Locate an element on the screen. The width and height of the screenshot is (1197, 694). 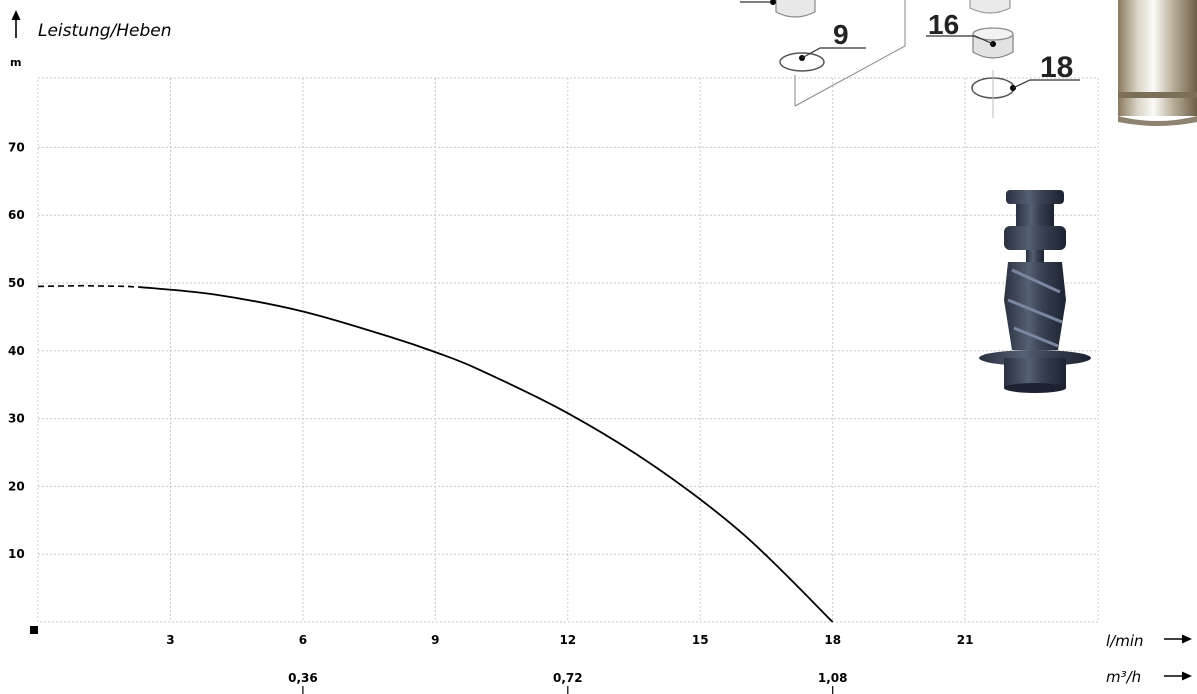
y-axis-arrow is located at coordinates (16, 24).